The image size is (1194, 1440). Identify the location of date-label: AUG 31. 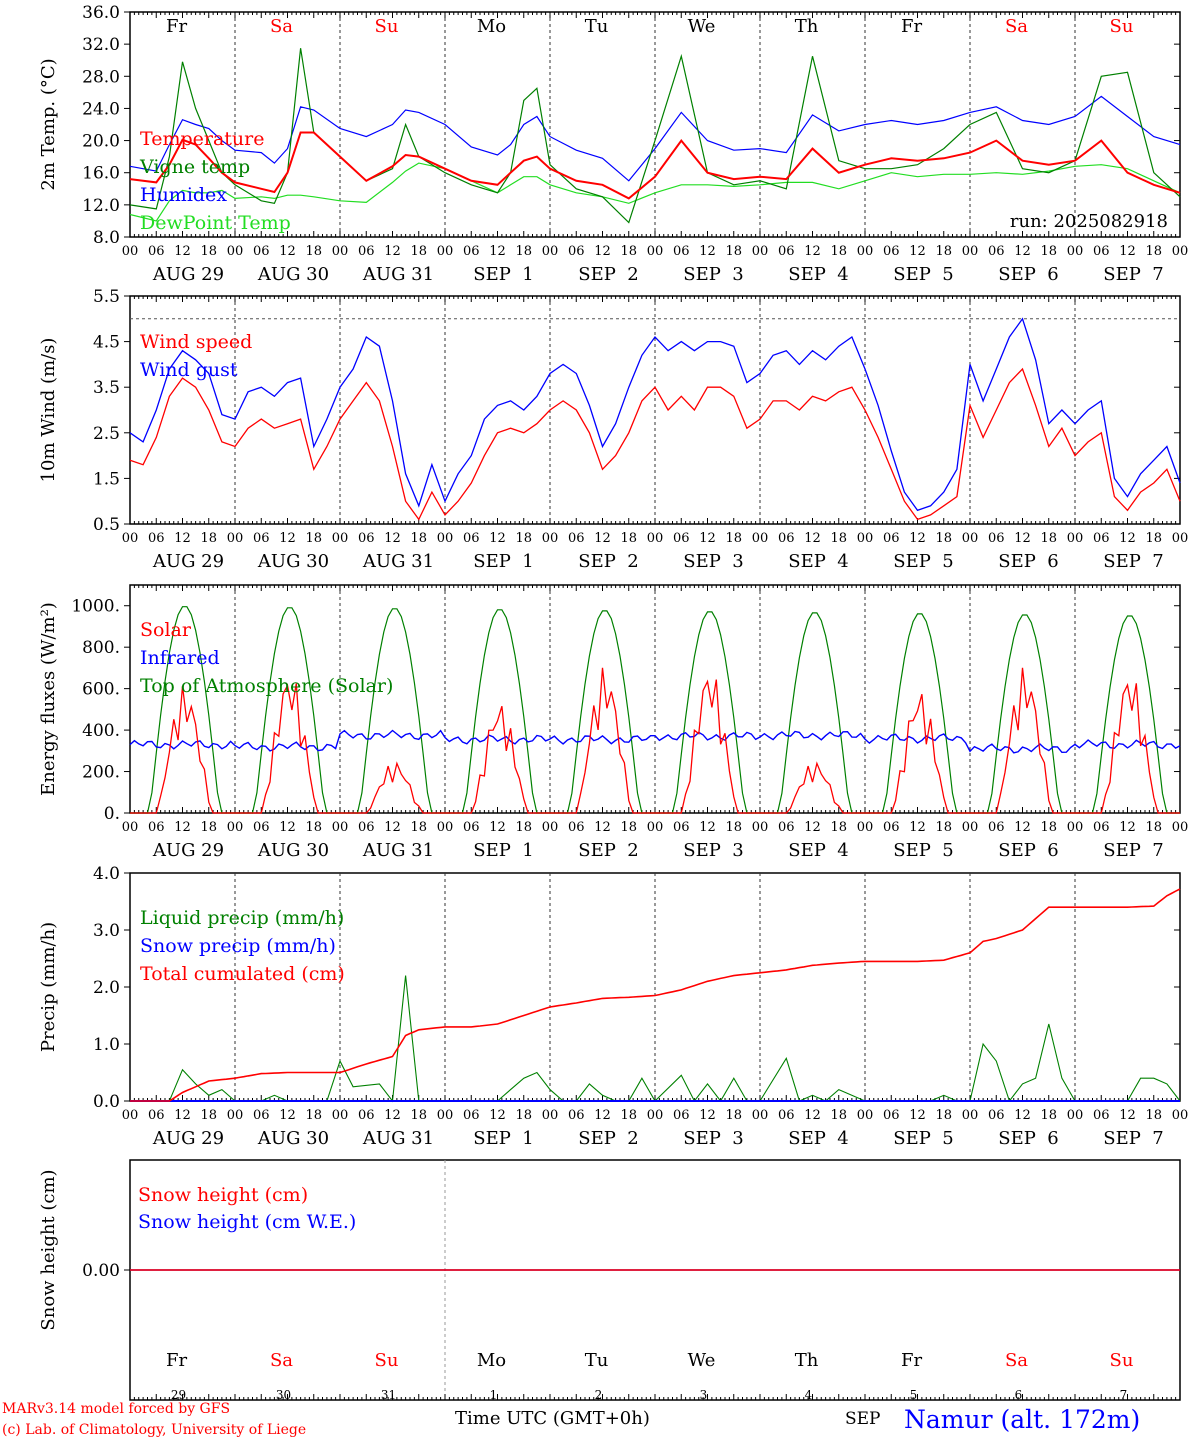
(398, 561).